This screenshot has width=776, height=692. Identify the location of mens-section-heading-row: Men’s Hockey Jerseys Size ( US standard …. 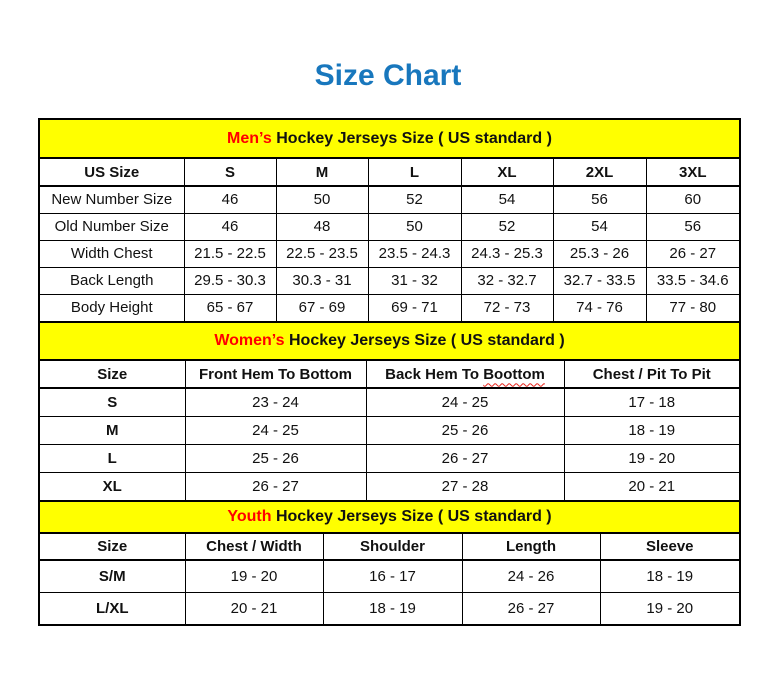
(389, 139).